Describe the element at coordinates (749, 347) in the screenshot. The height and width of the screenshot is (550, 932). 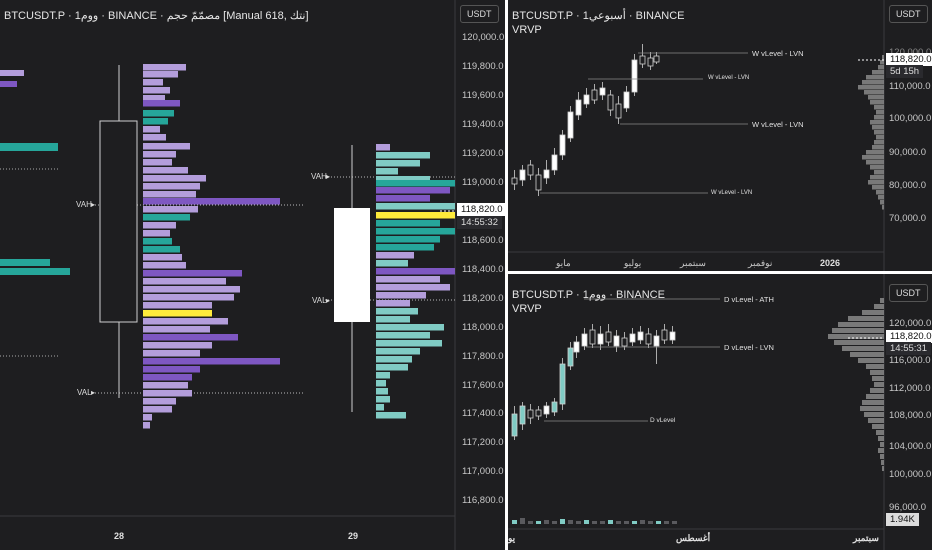
I see `daily-level-label: D vLevel - LVN` at that location.